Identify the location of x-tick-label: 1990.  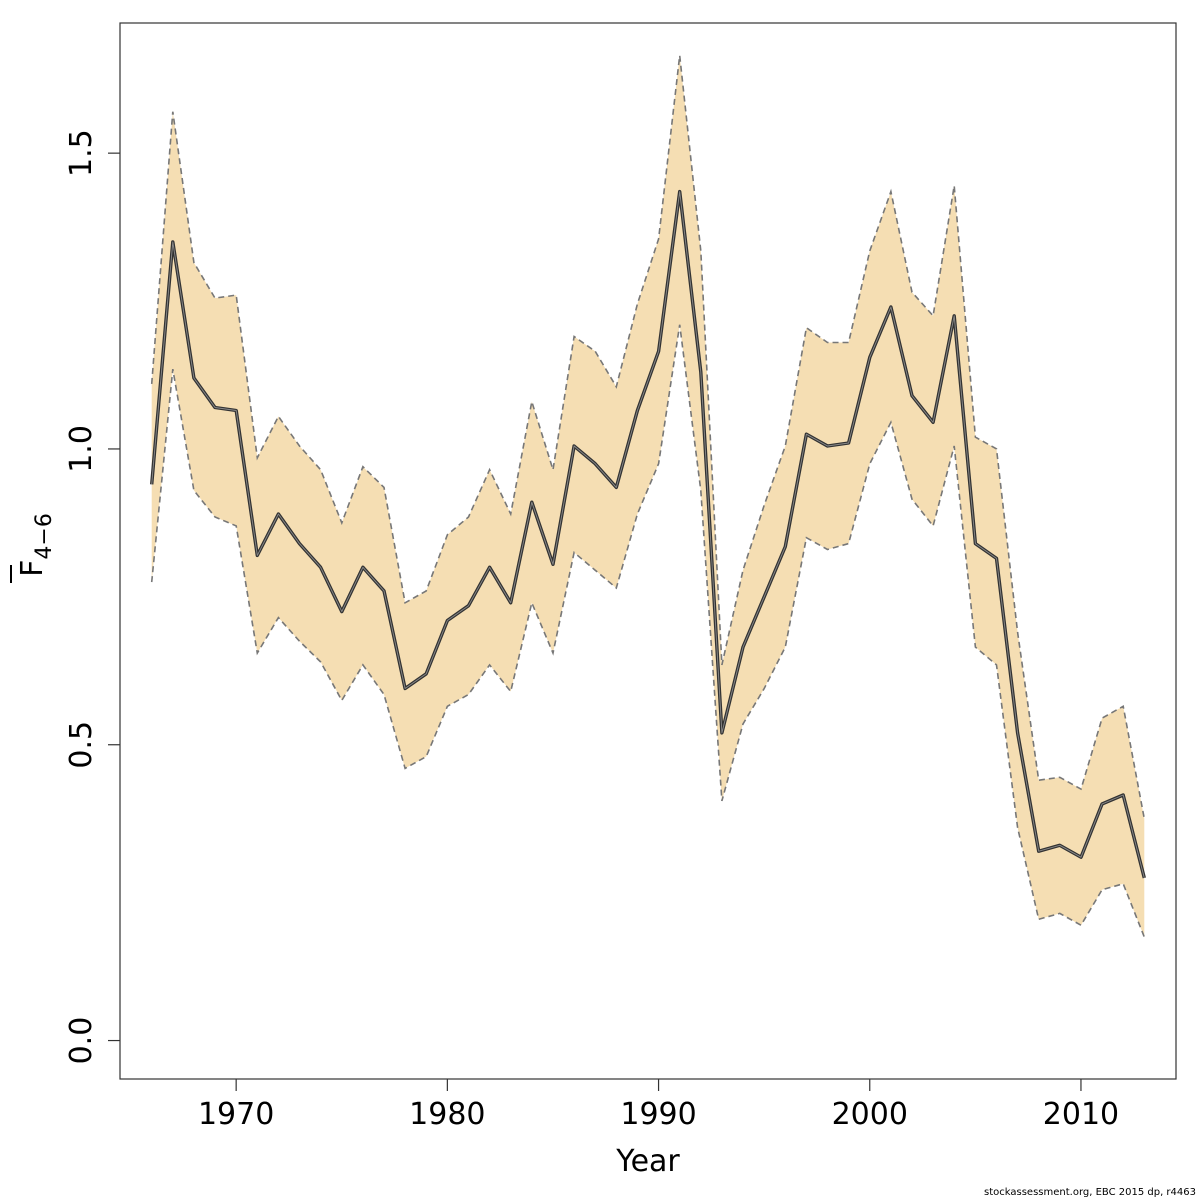
(658, 1114).